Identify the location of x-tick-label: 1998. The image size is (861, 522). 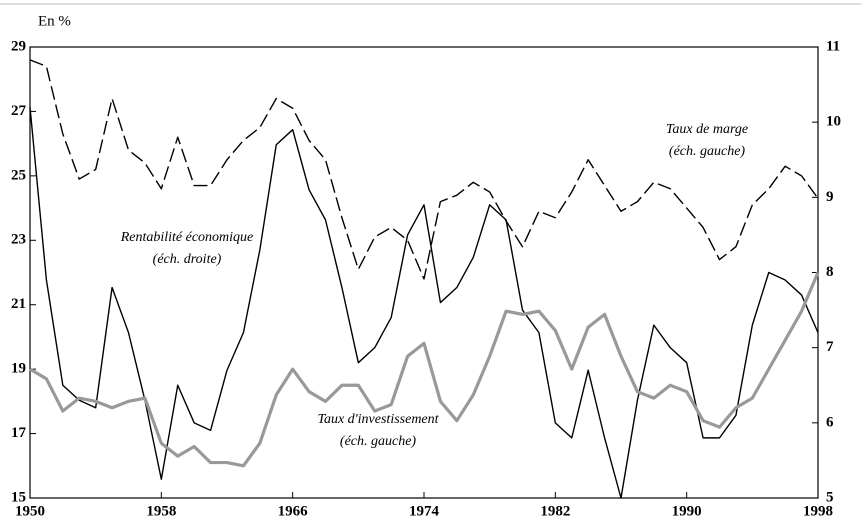
(818, 511).